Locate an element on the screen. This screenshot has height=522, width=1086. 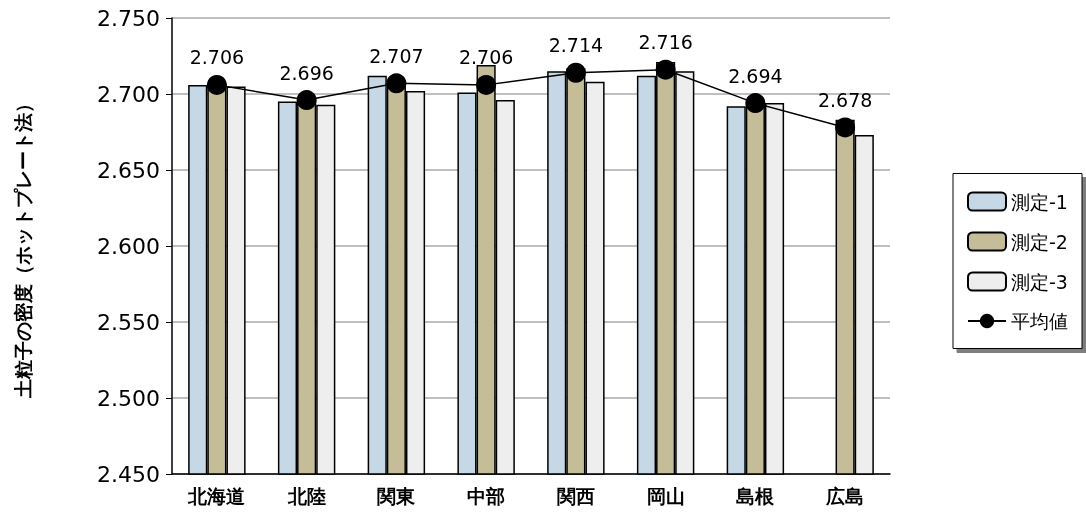
x-tick-label: 岡山 is located at coordinates (665, 495).